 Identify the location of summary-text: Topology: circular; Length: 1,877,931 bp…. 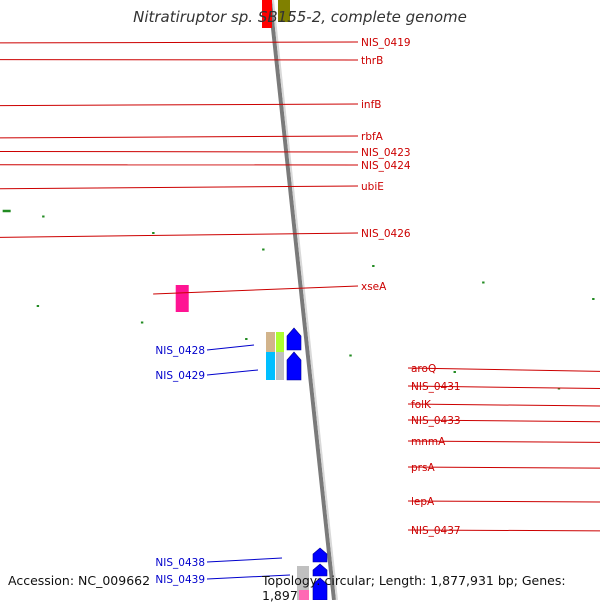
(414, 588).